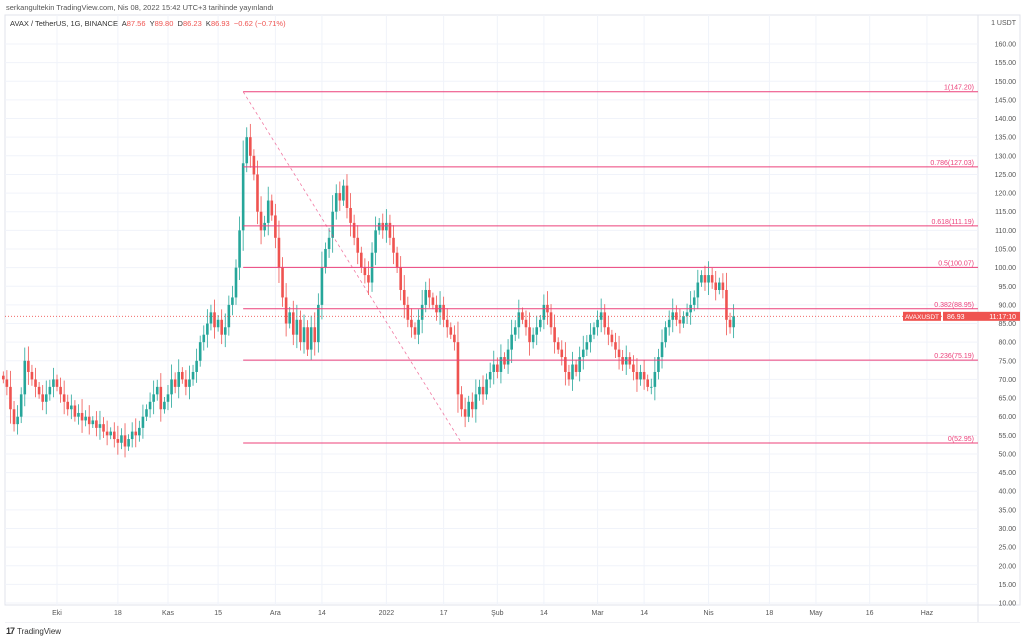 The image size is (1024, 640). I want to click on logo-text: TradingView, so click(39, 631).